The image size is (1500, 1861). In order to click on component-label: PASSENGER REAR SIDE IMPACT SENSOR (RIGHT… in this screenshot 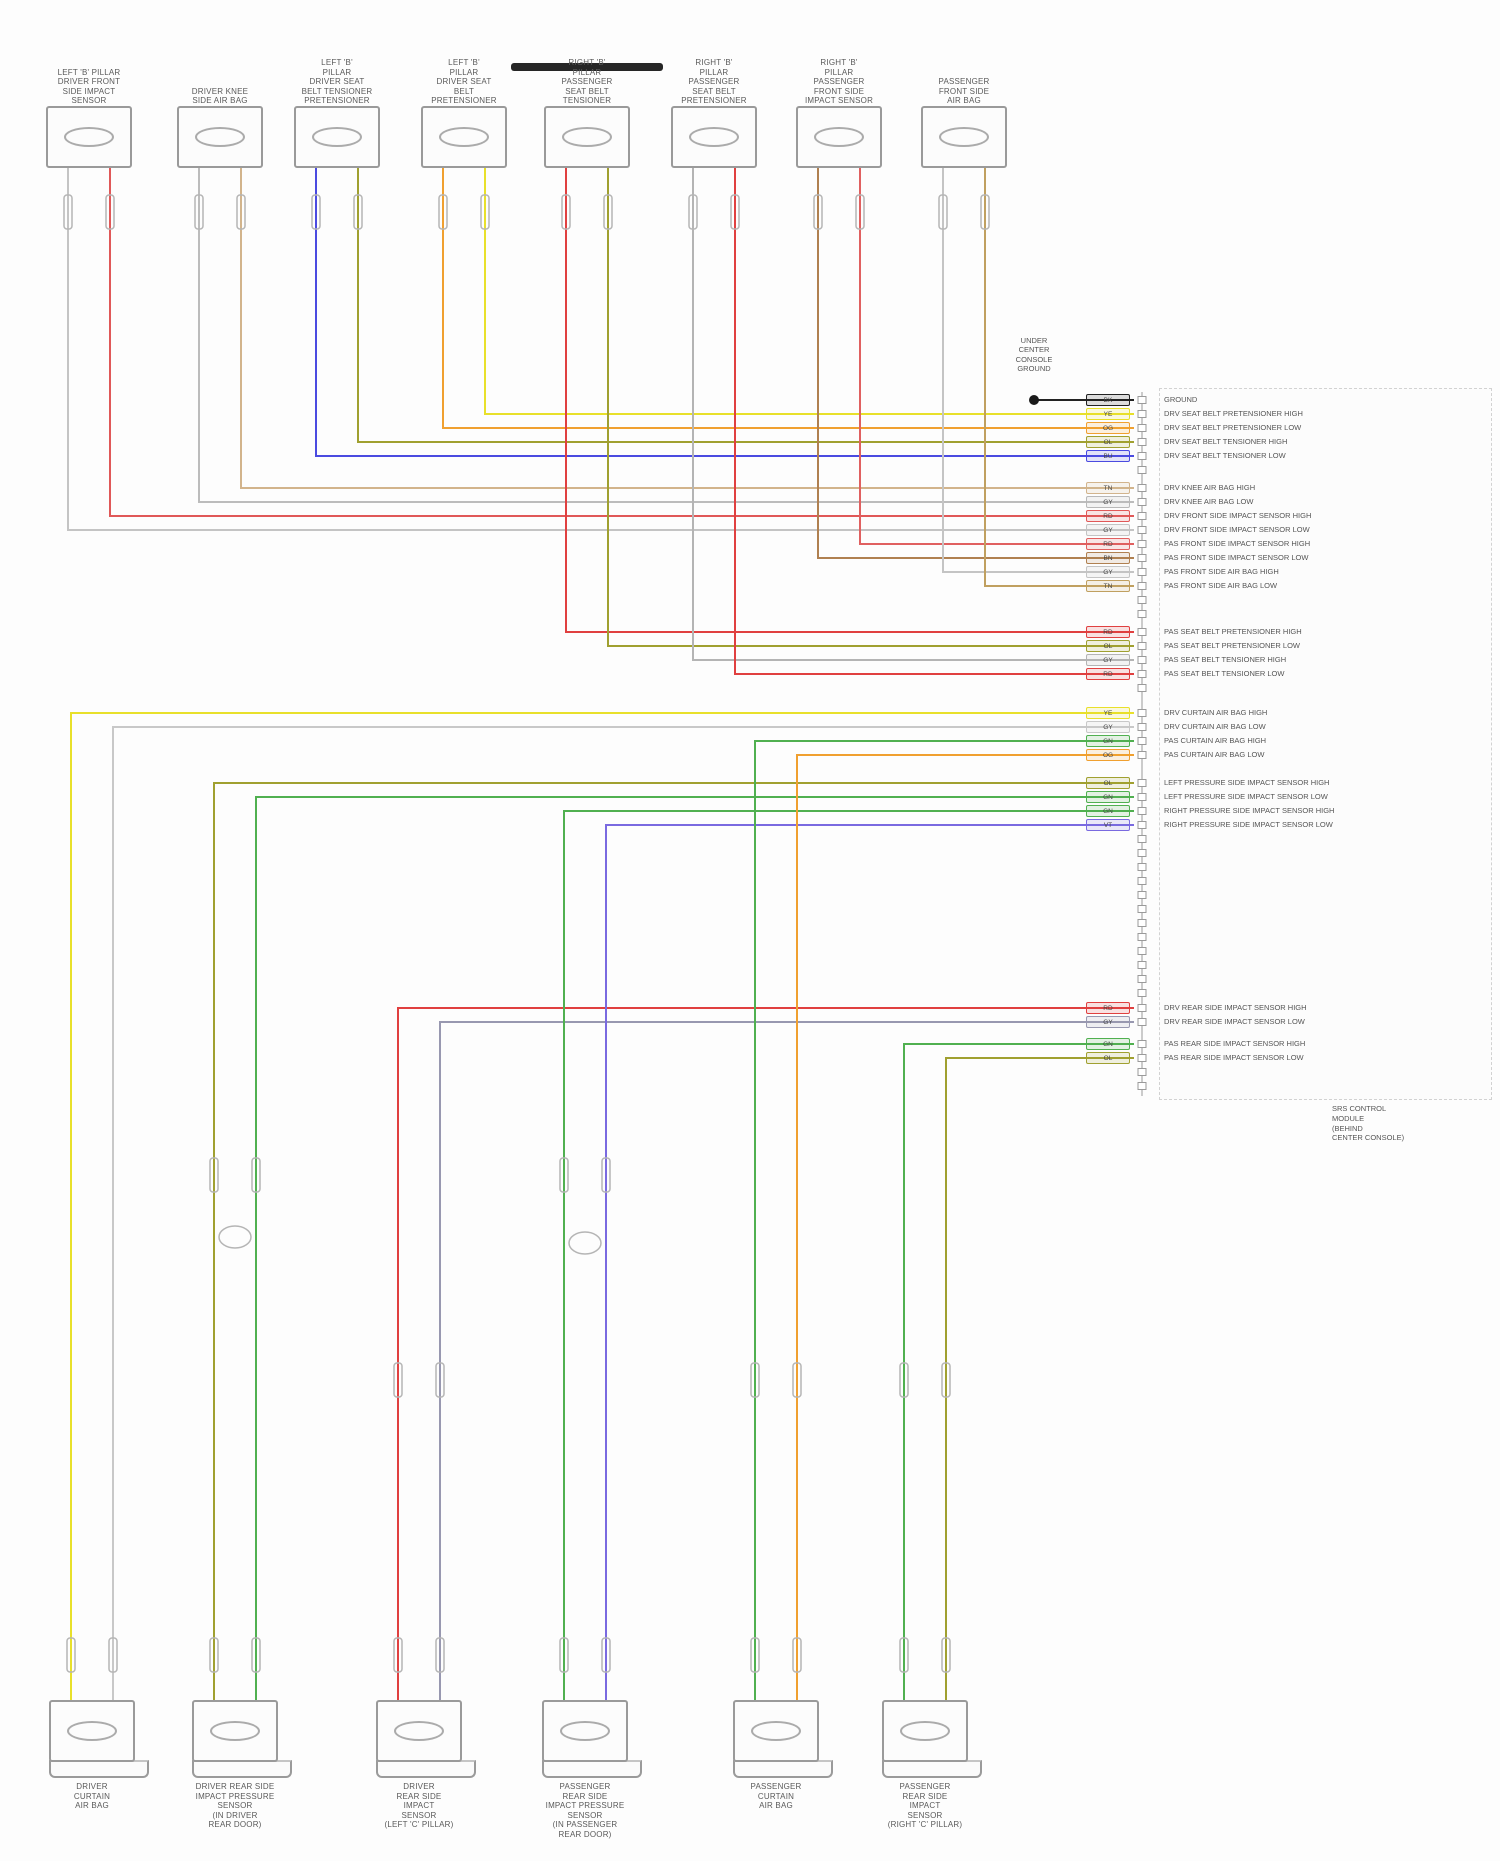, I will do `click(925, 1806)`.